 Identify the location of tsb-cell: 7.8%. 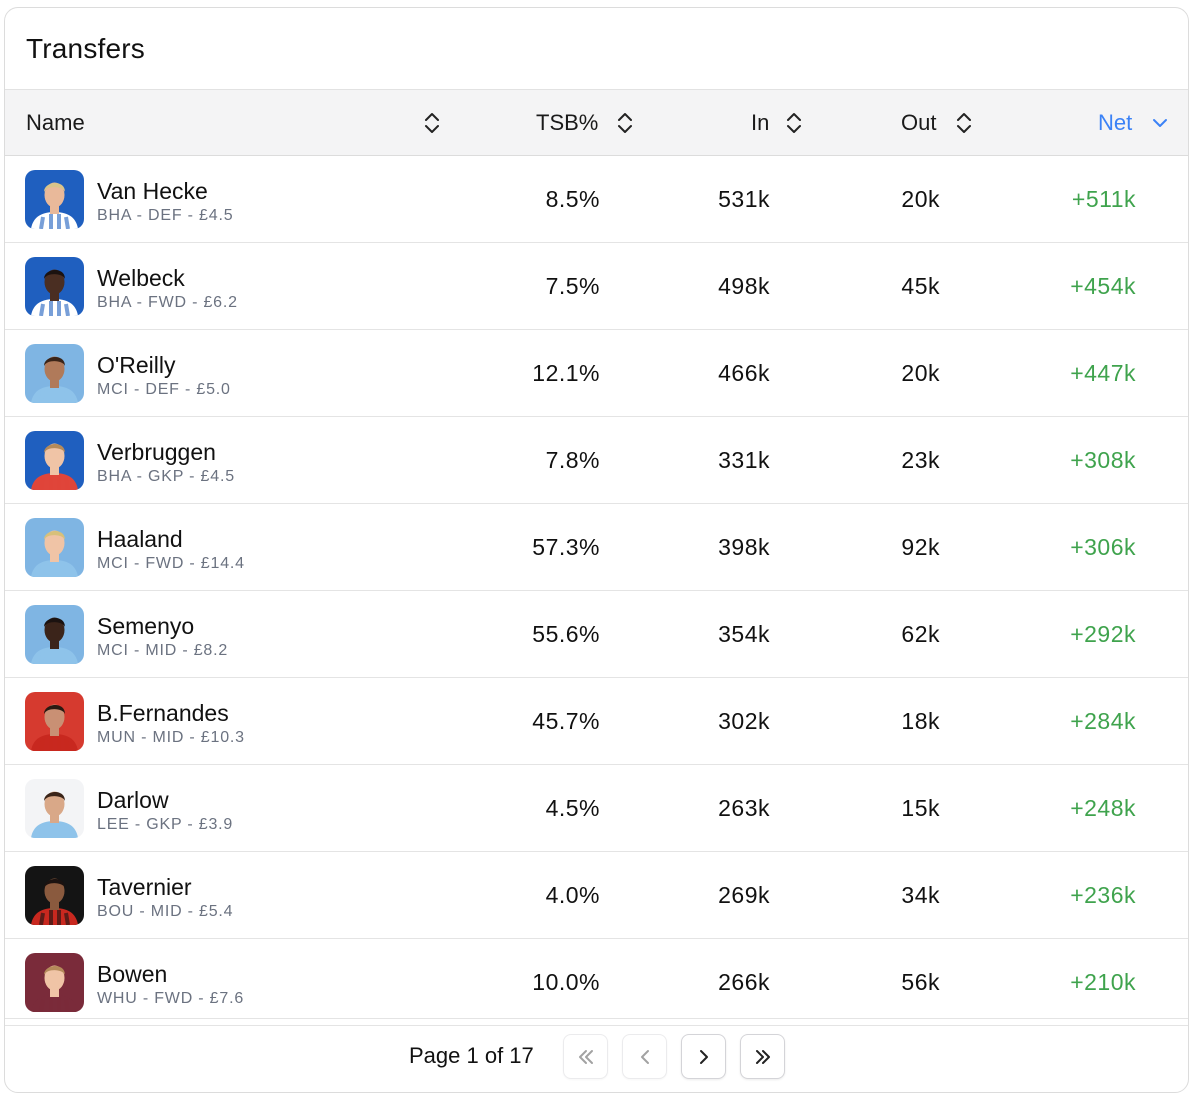
(572, 459).